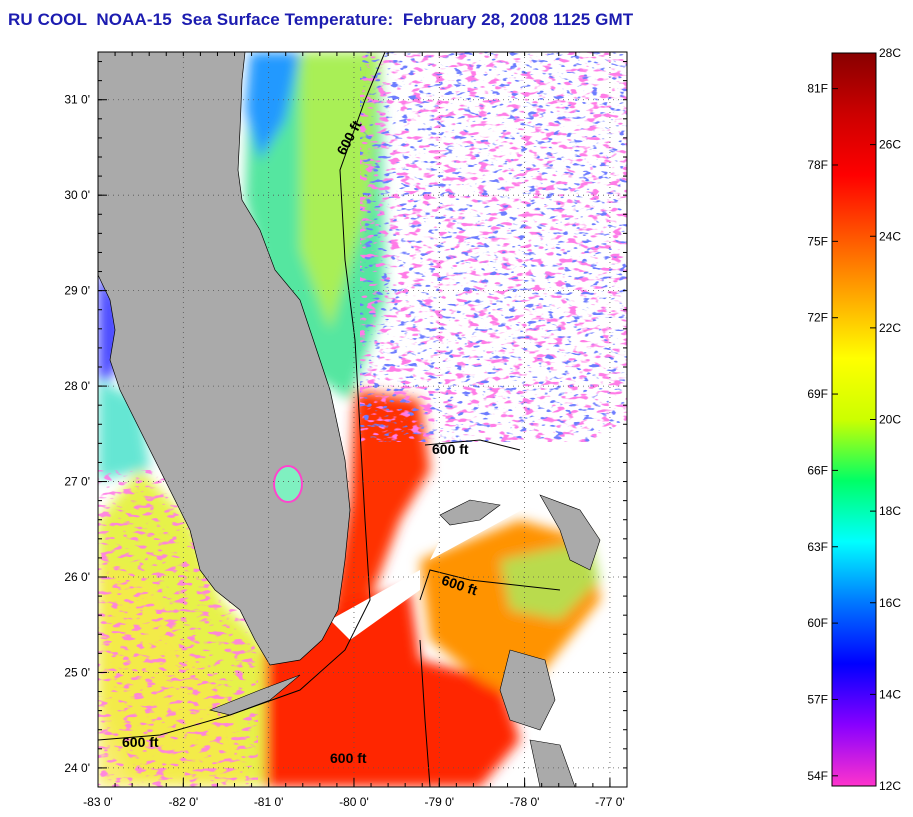 Image resolution: width=913 pixels, height=817 pixels. I want to click on colorbar-celsius-label: 16C, so click(890, 603).